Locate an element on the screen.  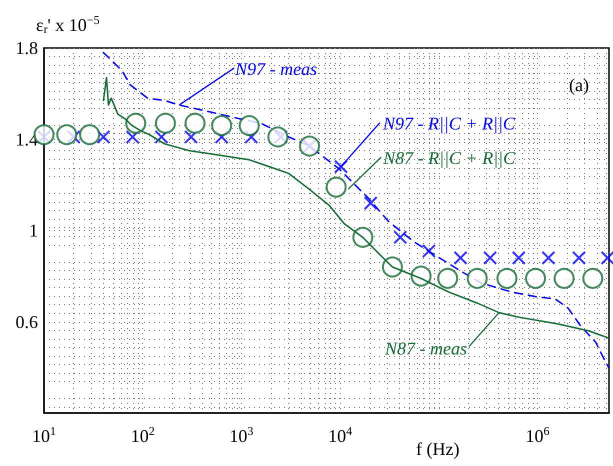
y-tick-label: 0.6 is located at coordinates (27, 322).